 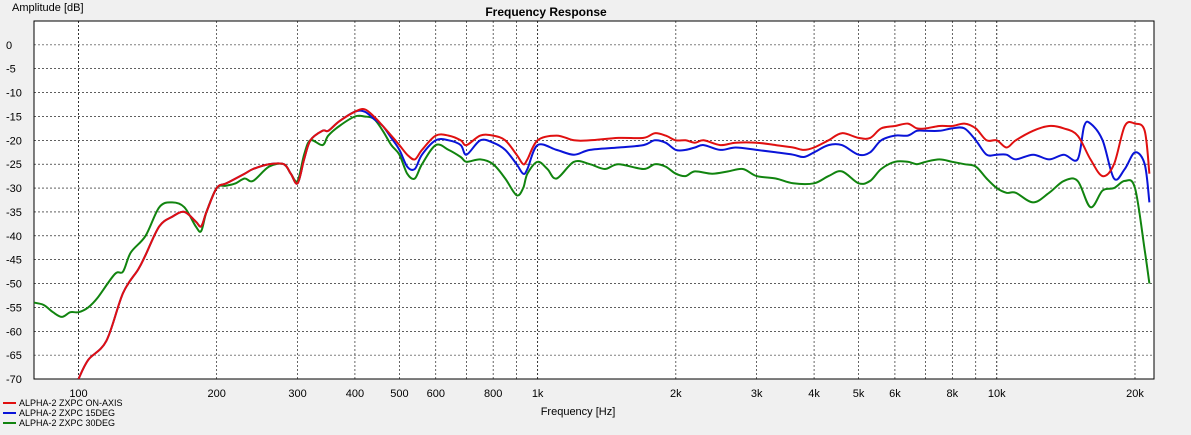 I want to click on x-tick-label: 600, so click(x=436, y=394).